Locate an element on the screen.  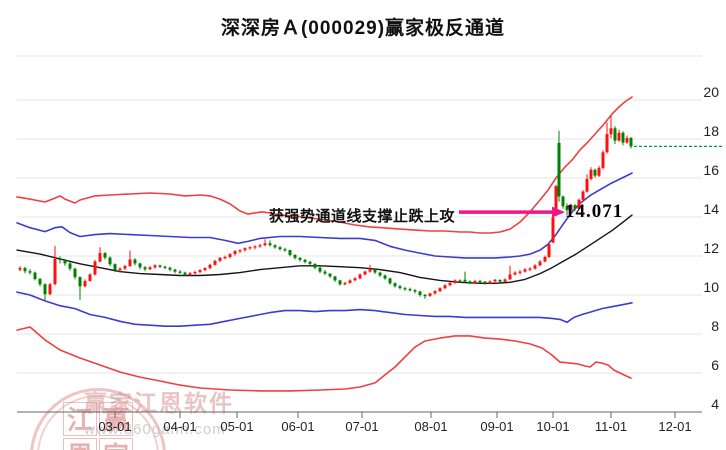
y-tick-label: 12 is located at coordinates (711, 248).